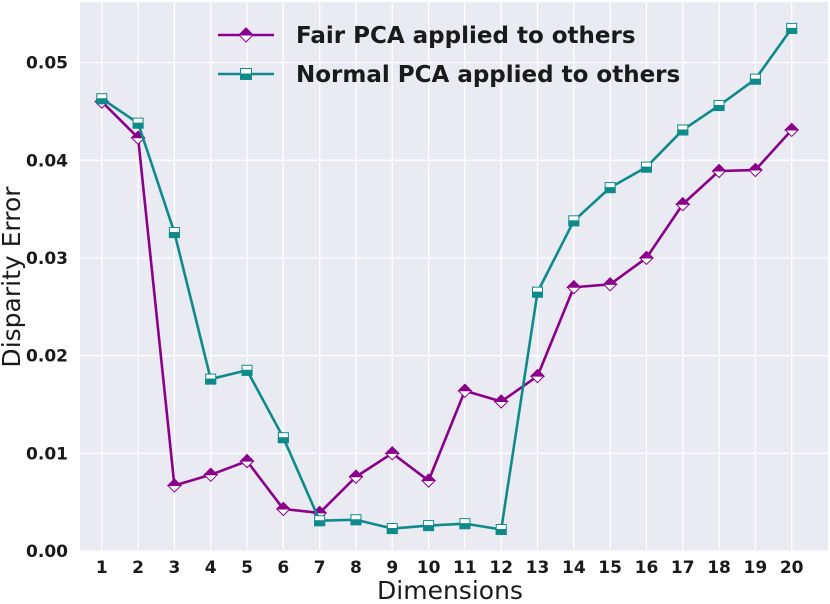  Describe the element at coordinates (450, 590) in the screenshot. I see `x-axis-label: Dimensions` at that location.